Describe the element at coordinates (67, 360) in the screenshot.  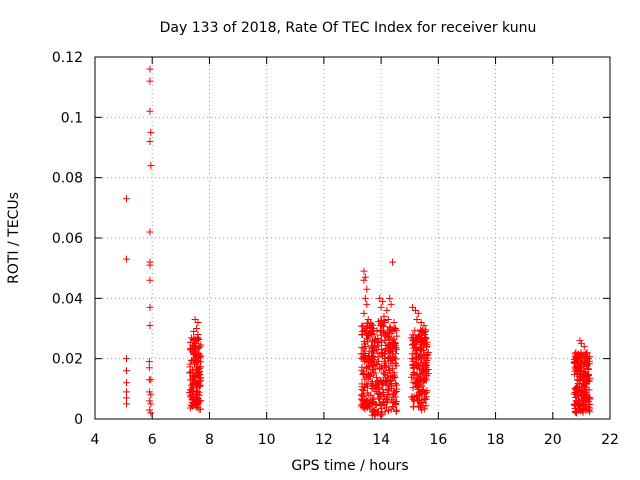
I see `y-tick-label: 0.02` at that location.